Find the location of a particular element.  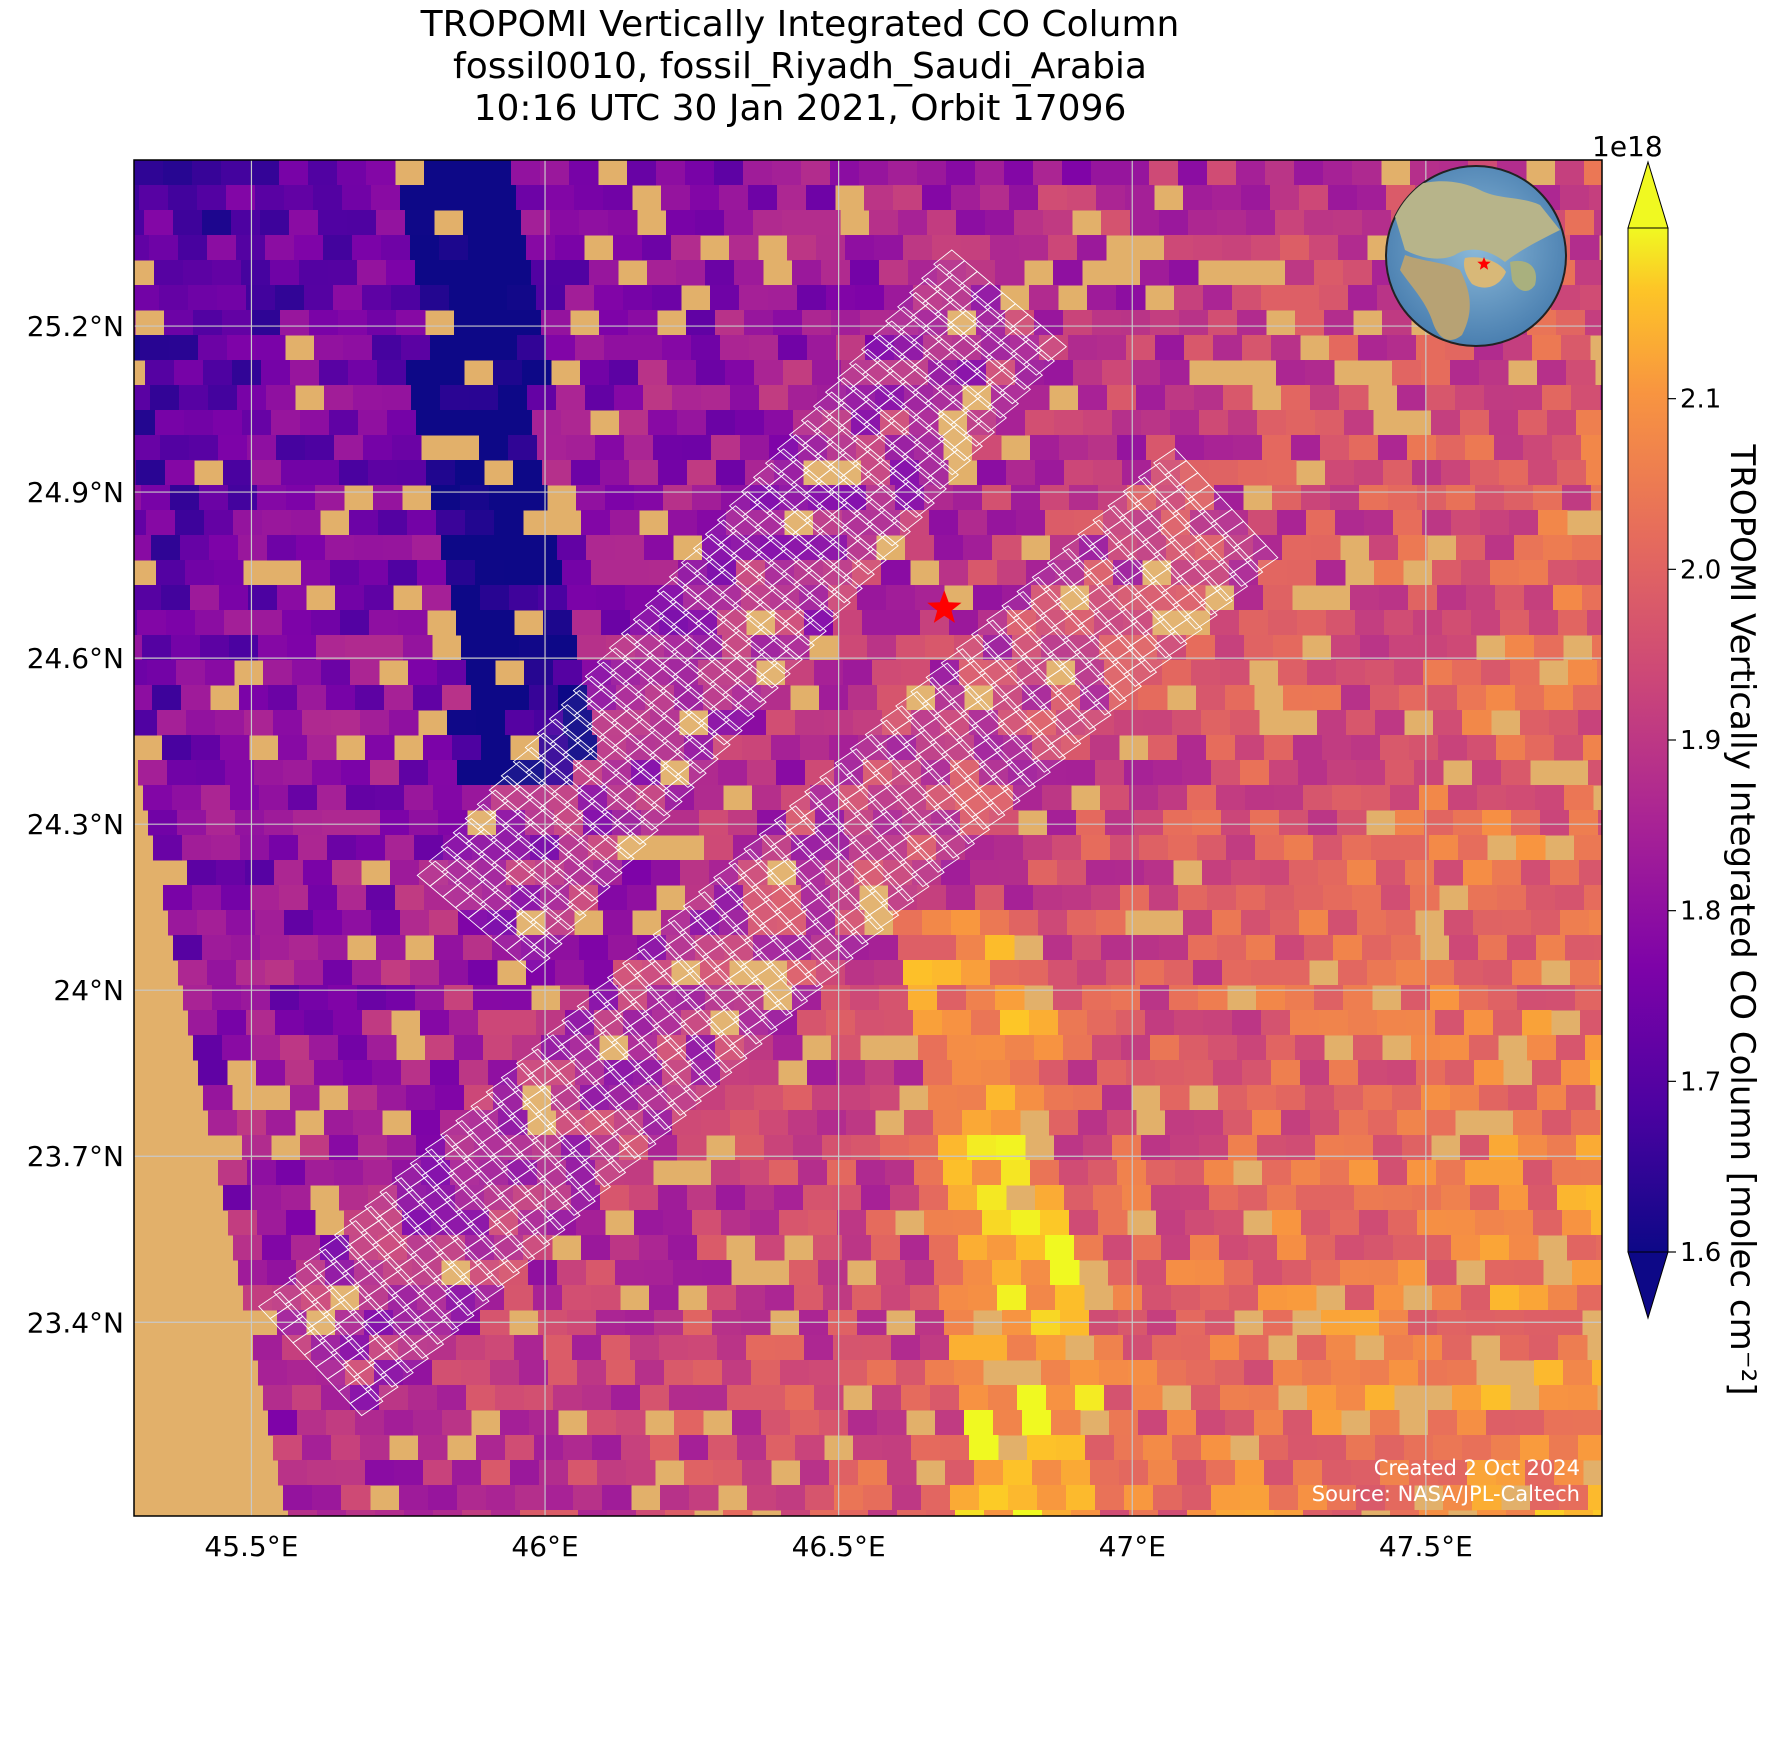

footprint-cell is located at coordinates (966, 448).